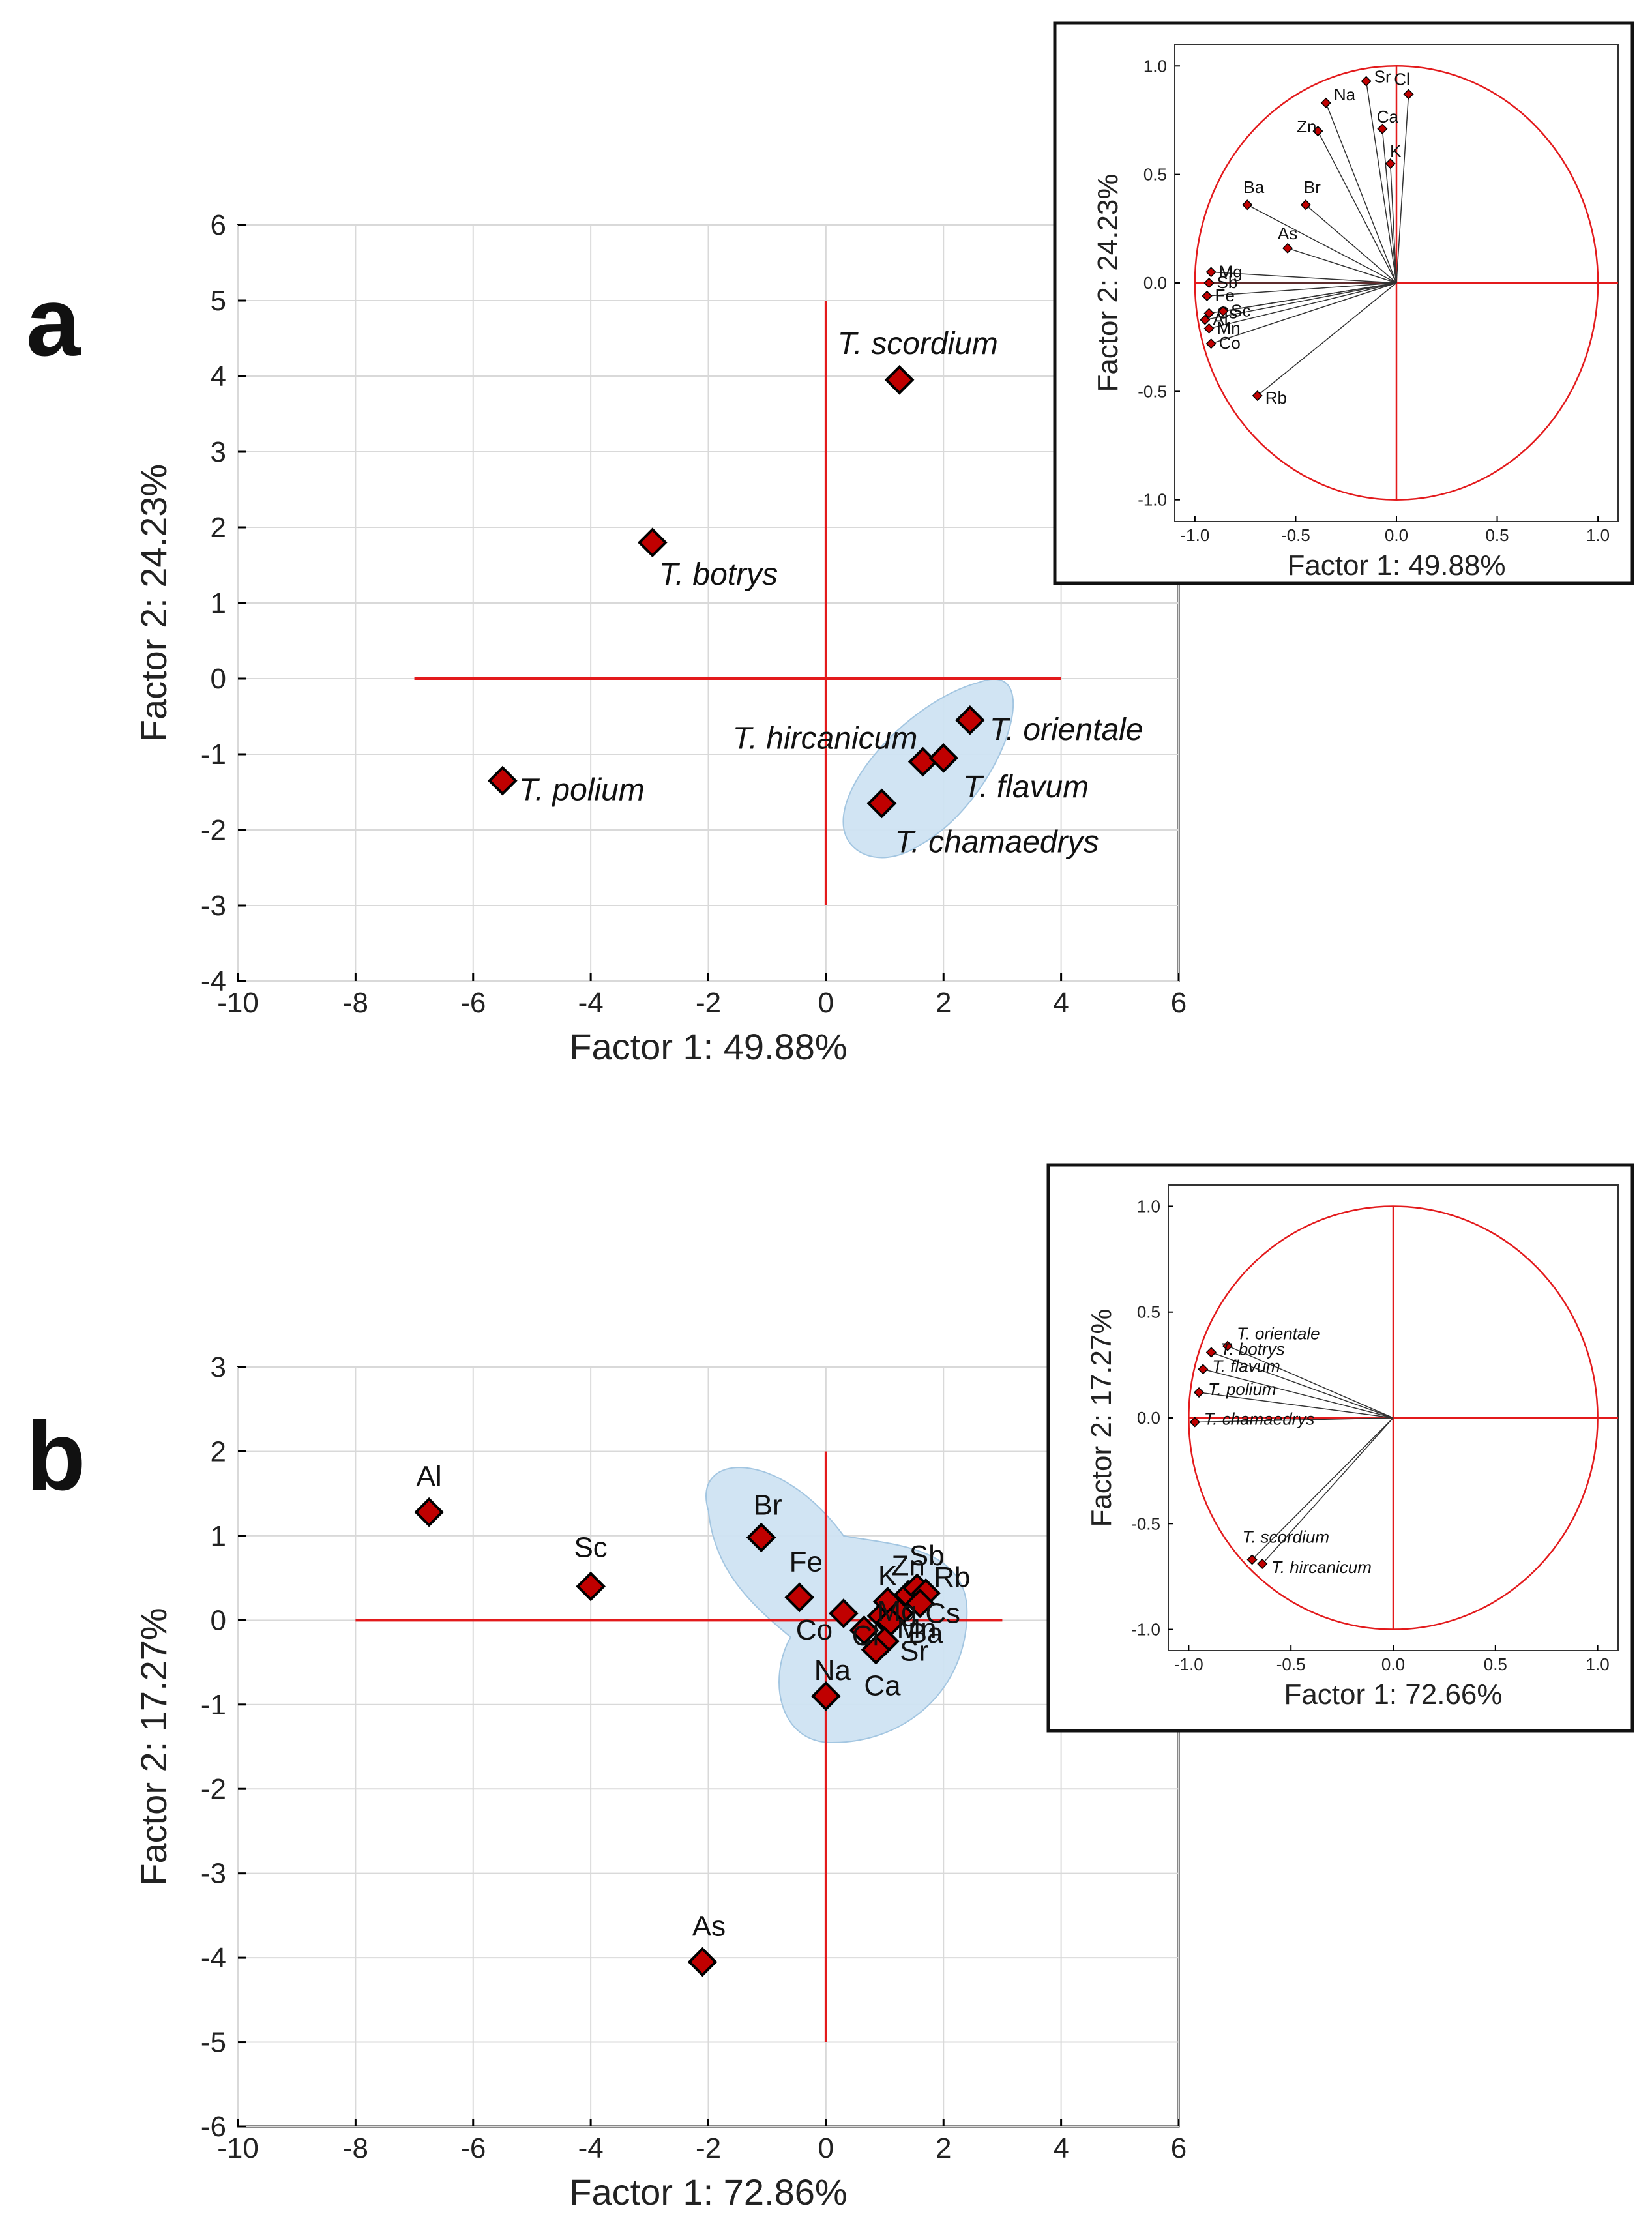  What do you see at coordinates (1388, 116) in the screenshot?
I see `loading-label: Ca` at bounding box center [1388, 116].